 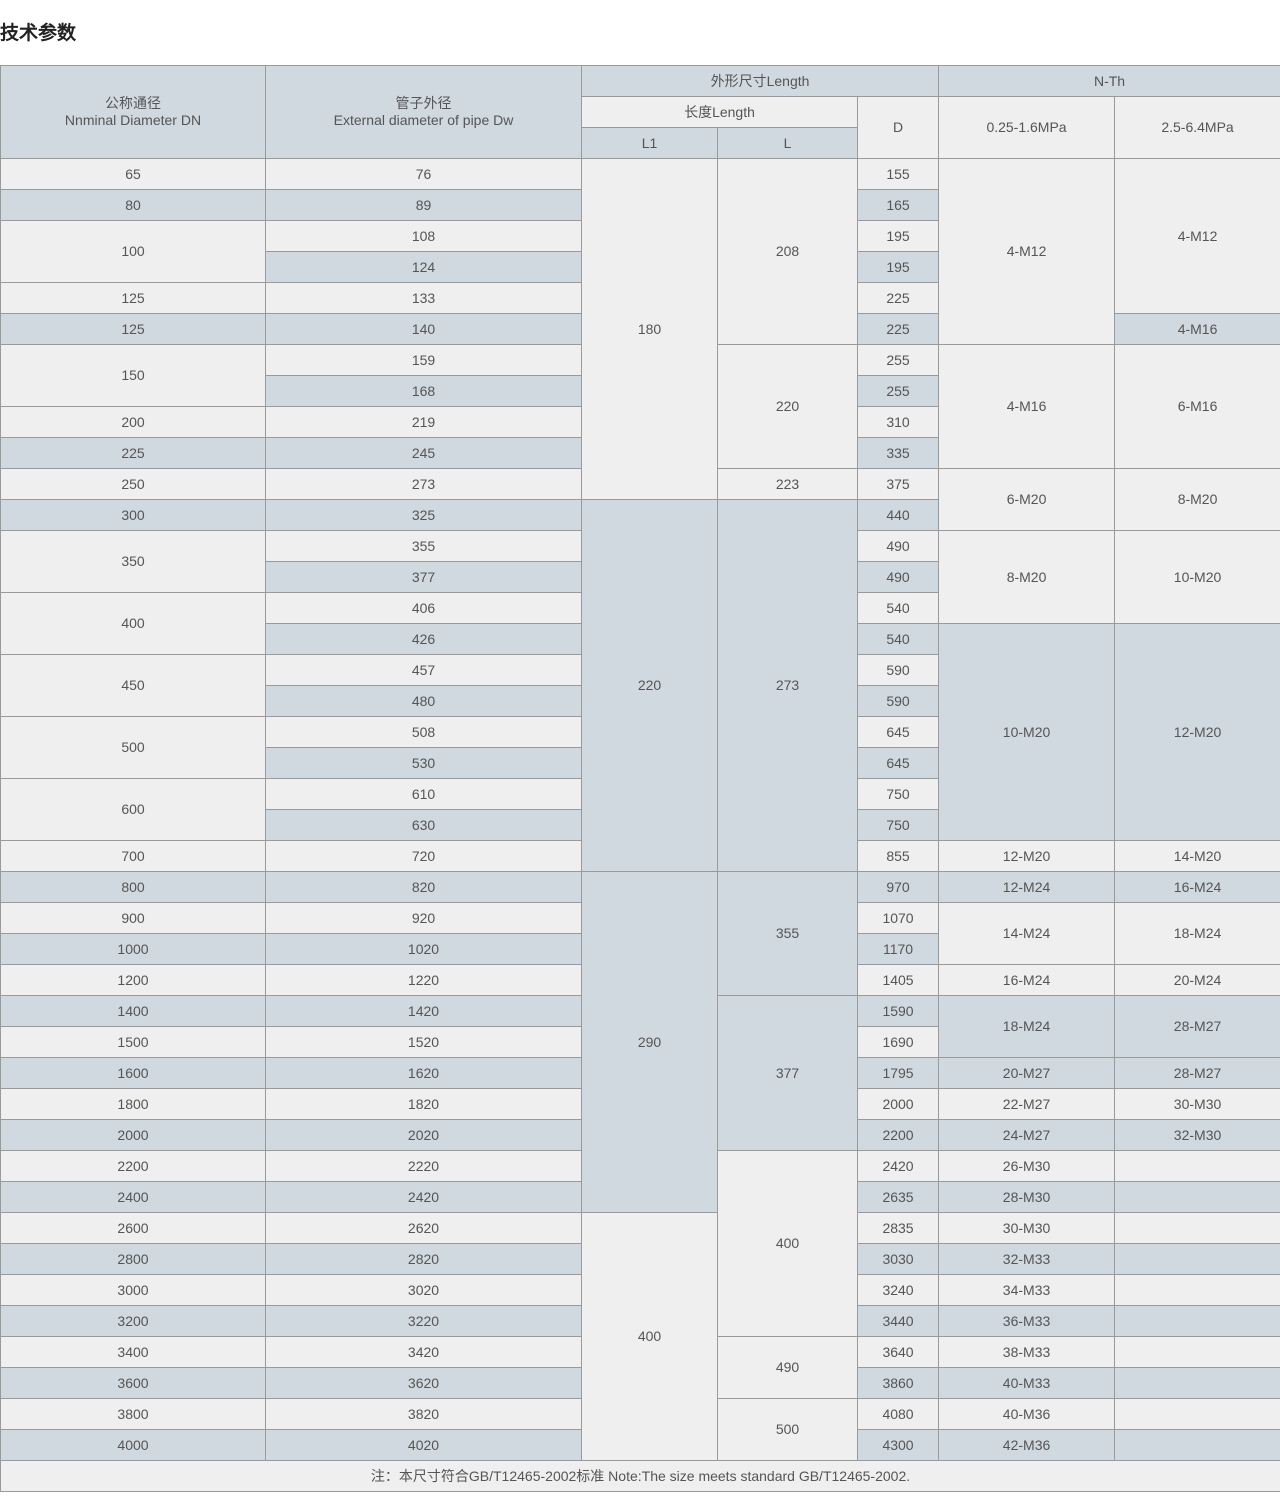 What do you see at coordinates (787, 406) in the screenshot?
I see `cell-l: 220` at bounding box center [787, 406].